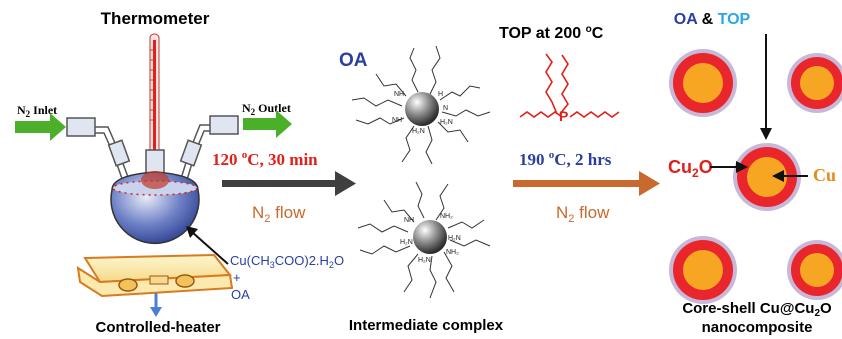 The height and width of the screenshot is (339, 842). What do you see at coordinates (266, 109) in the screenshot?
I see `n2-outlet-label: N2 Outlet` at bounding box center [266, 109].